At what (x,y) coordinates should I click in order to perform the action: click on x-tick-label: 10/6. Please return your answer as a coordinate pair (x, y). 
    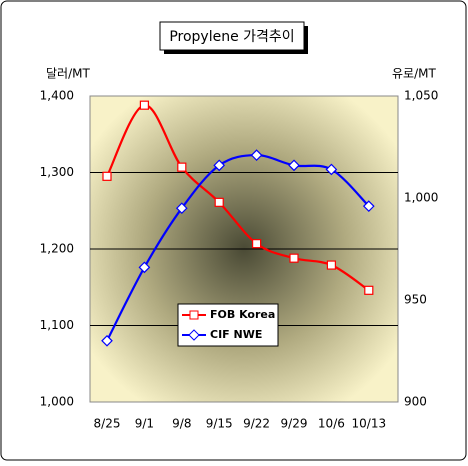
    Looking at the image, I should click on (331, 424).